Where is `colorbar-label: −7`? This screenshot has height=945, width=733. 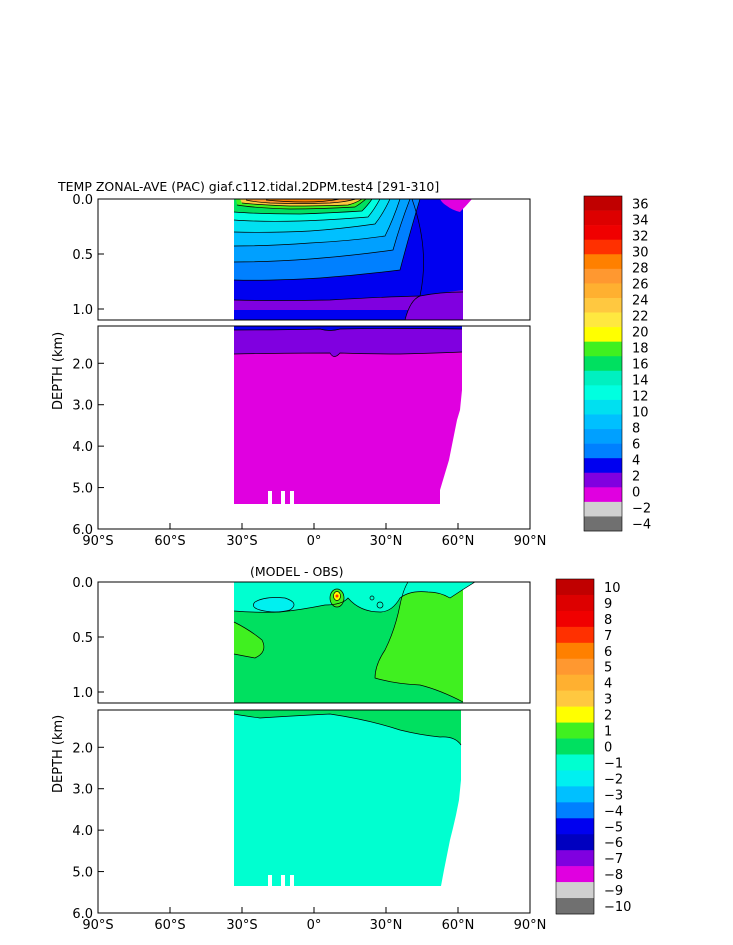 colorbar-label: −7 is located at coordinates (613, 859).